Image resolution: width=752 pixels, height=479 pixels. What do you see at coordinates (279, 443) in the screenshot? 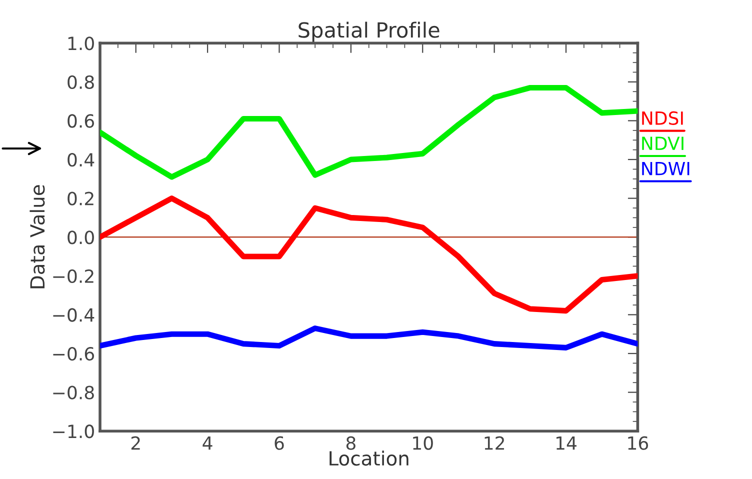
I see `x-tick-label: 6` at bounding box center [279, 443].